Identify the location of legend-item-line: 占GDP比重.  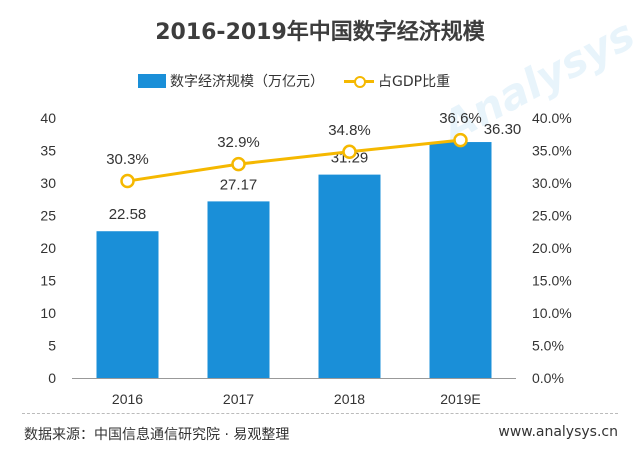
(397, 81).